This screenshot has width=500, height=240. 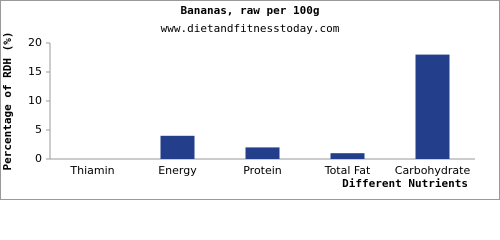 I want to click on y-tick-label: 15, so click(x=35, y=71).